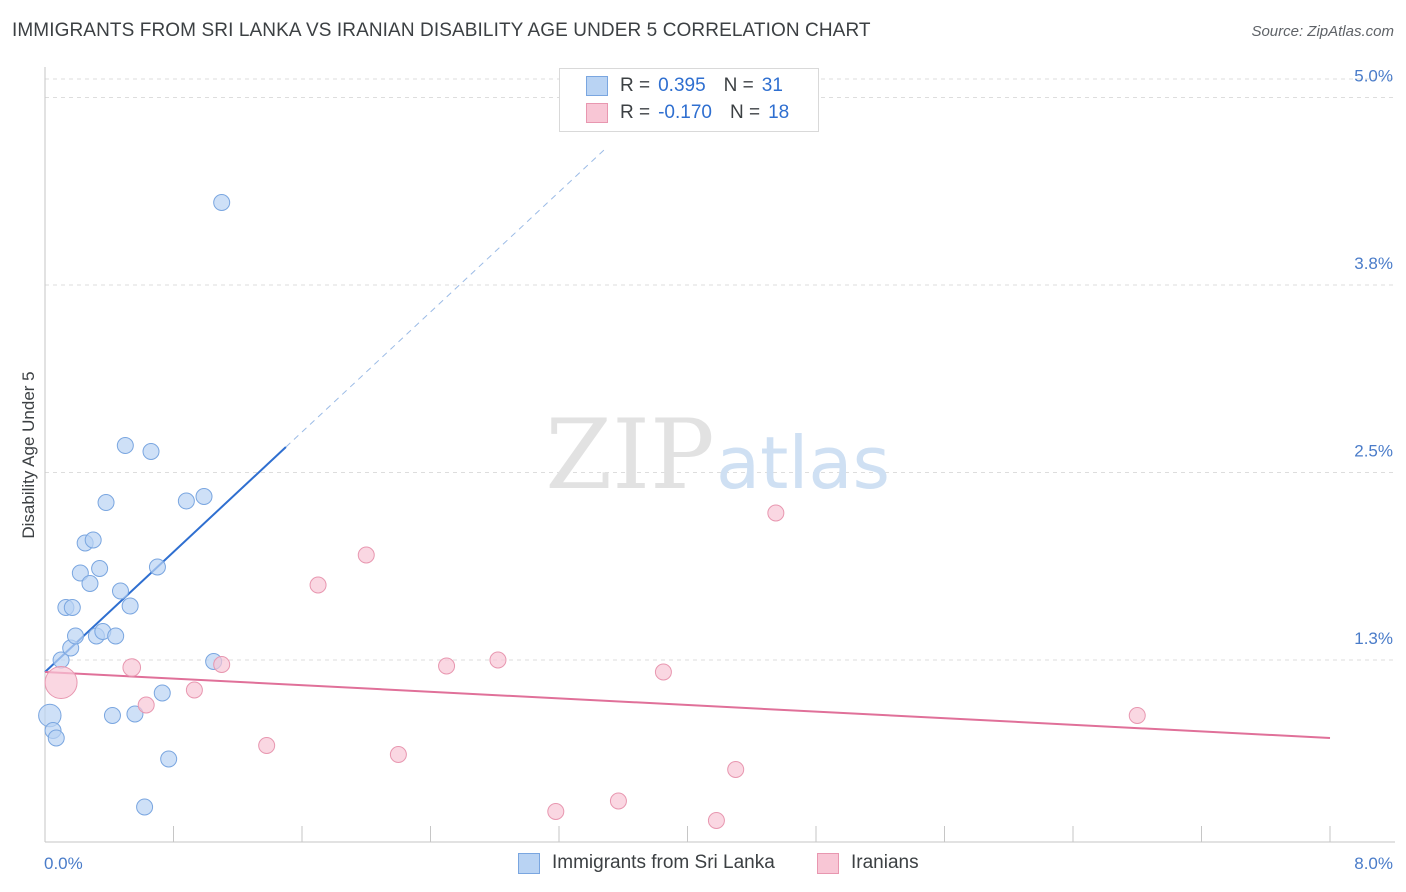 The image size is (1406, 892). What do you see at coordinates (779, 112) in the screenshot?
I see `legend-n-value: 18` at bounding box center [779, 112].